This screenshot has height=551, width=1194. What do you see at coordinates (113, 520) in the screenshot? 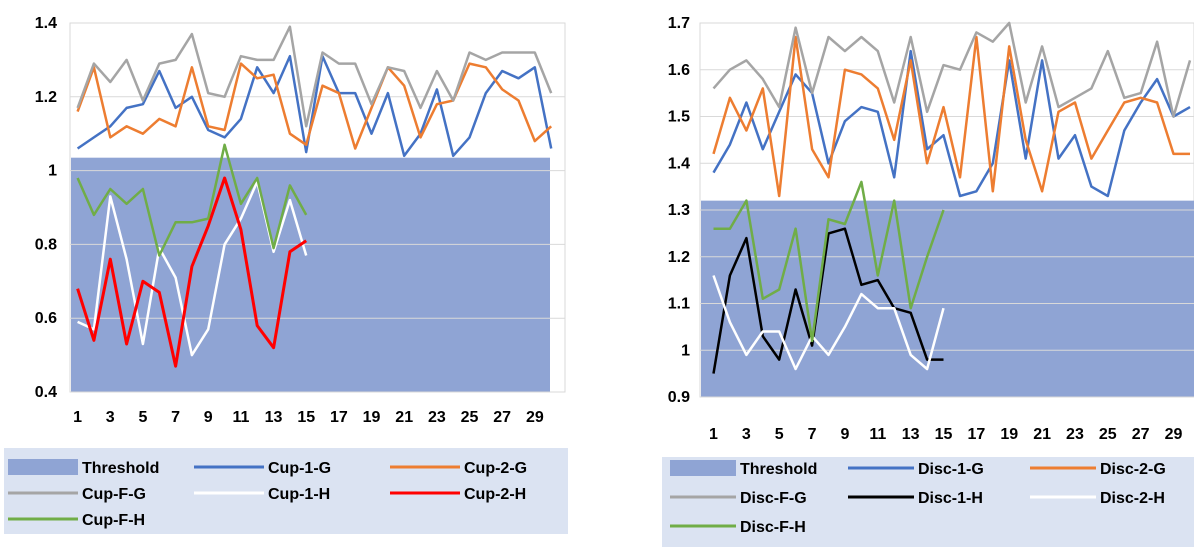
I see `cup-legend-label: Cup-F-H` at bounding box center [113, 520].